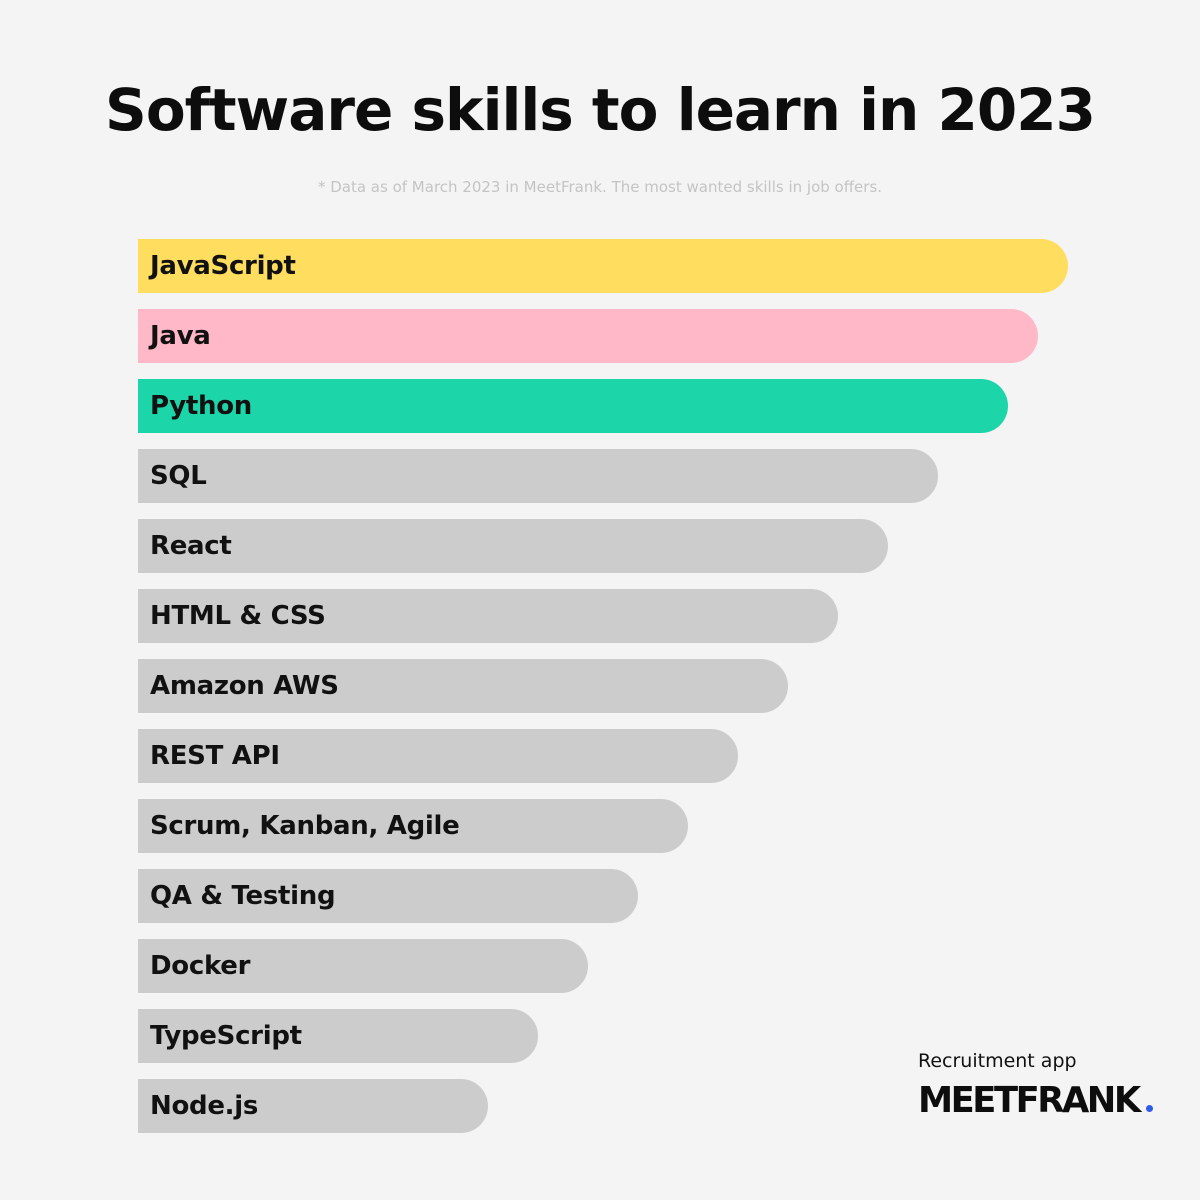 Image resolution: width=1200 pixels, height=1200 pixels. What do you see at coordinates (201, 406) in the screenshot?
I see `bar-label-python: Python` at bounding box center [201, 406].